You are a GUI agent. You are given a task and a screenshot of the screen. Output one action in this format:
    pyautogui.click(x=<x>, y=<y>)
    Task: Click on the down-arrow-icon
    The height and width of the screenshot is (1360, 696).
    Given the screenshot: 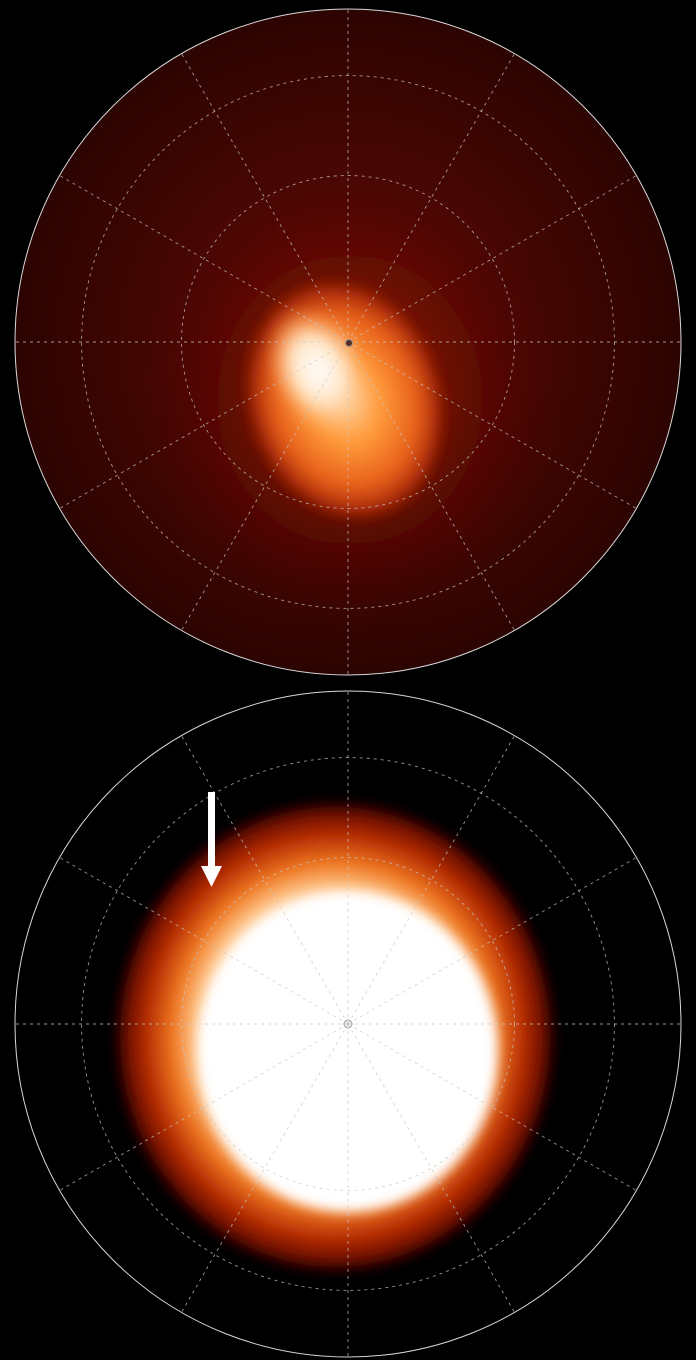 What is the action you would take?
    pyautogui.click(x=211, y=839)
    